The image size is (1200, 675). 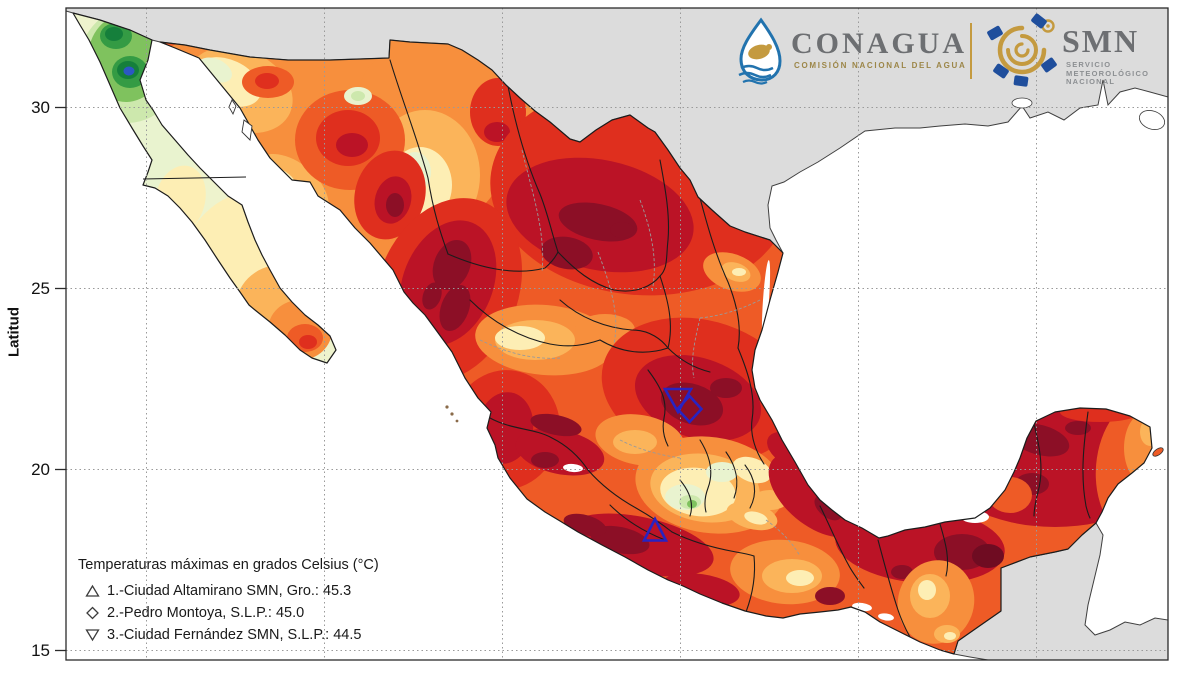 What do you see at coordinates (689, 409) in the screenshot?
I see `station-marker-diamond` at bounding box center [689, 409].